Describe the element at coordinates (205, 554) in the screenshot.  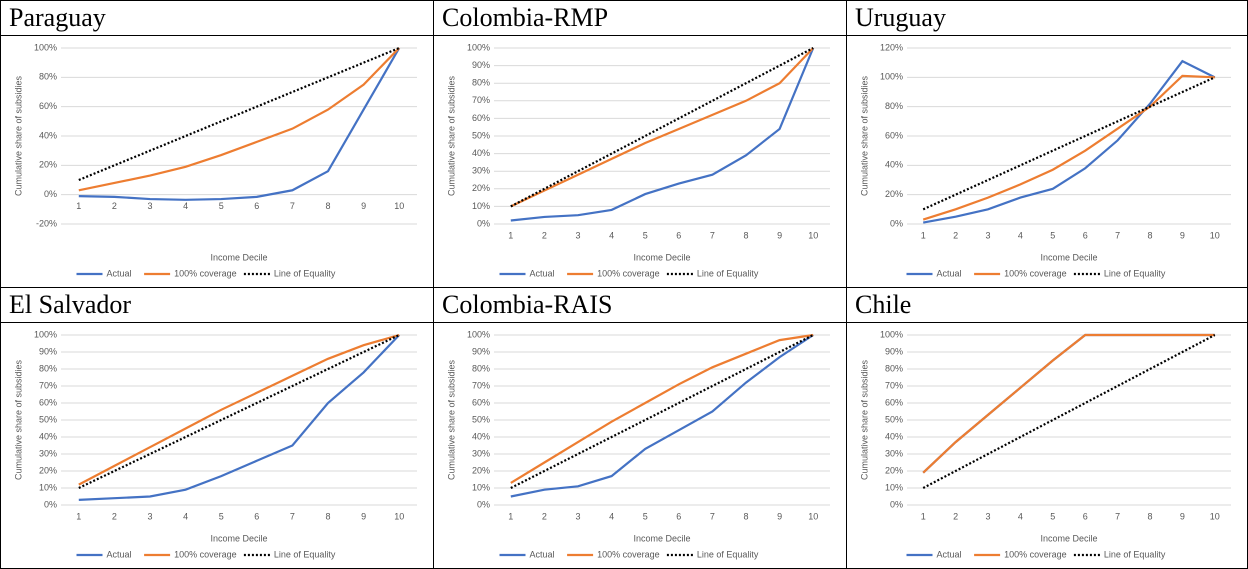
I see `legend-label: 100% coverage` at that location.